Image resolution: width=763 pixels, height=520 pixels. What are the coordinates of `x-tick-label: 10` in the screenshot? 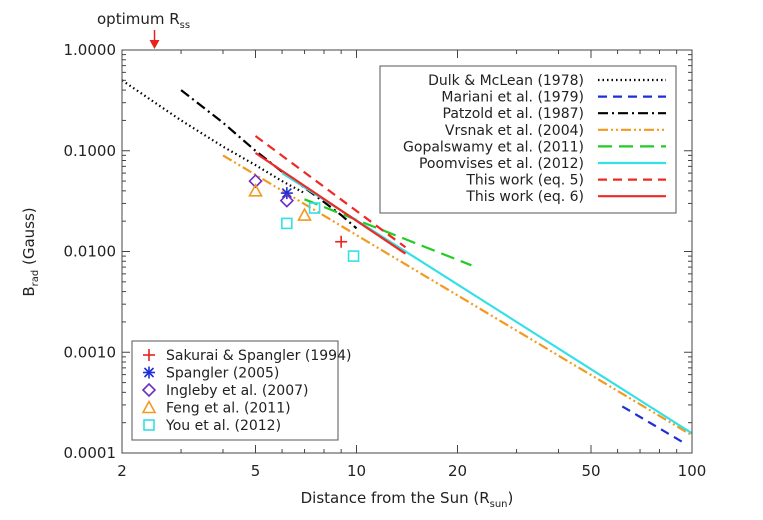 It's located at (356, 471).